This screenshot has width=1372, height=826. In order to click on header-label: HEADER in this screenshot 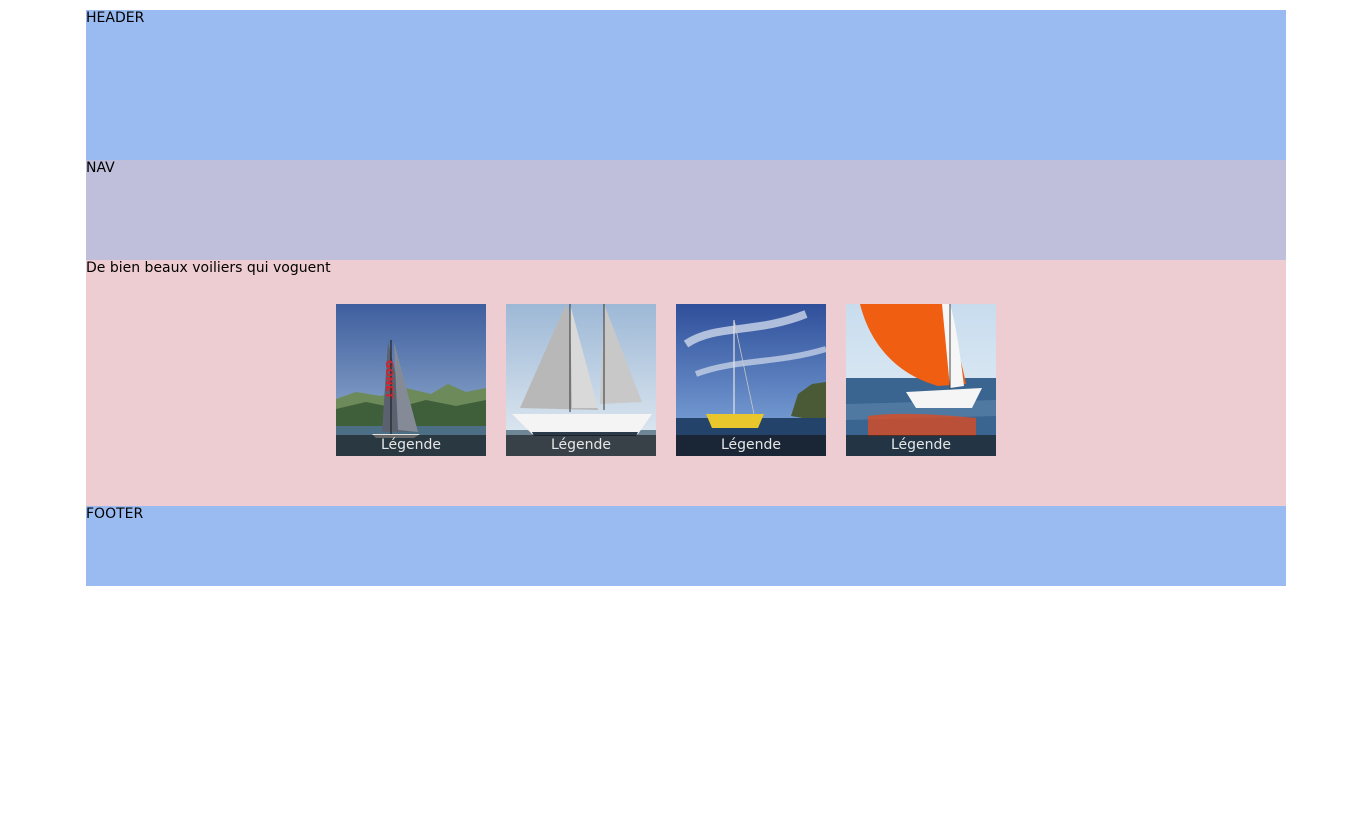, I will do `click(115, 18)`.